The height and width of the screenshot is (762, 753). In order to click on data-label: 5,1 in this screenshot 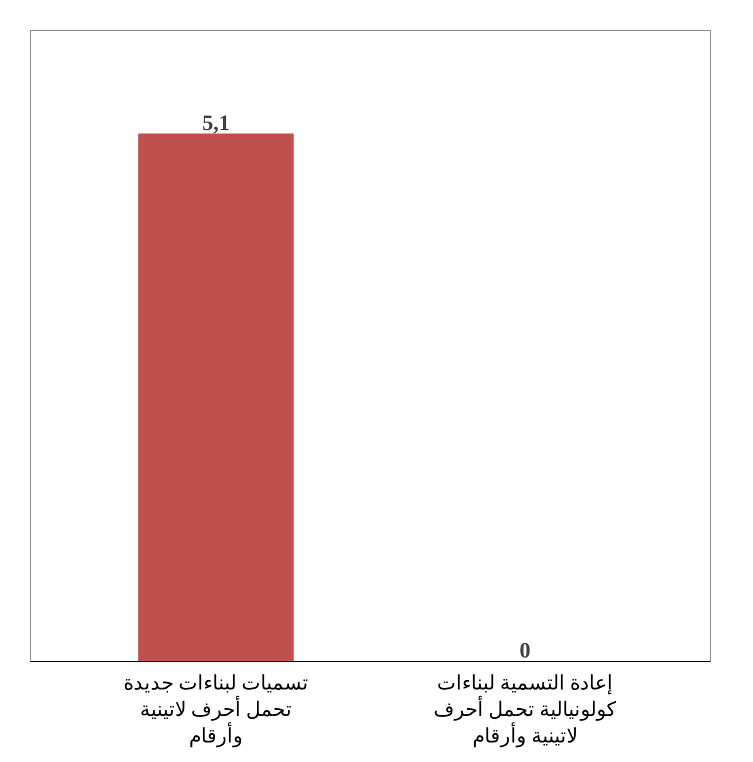, I will do `click(216, 122)`.